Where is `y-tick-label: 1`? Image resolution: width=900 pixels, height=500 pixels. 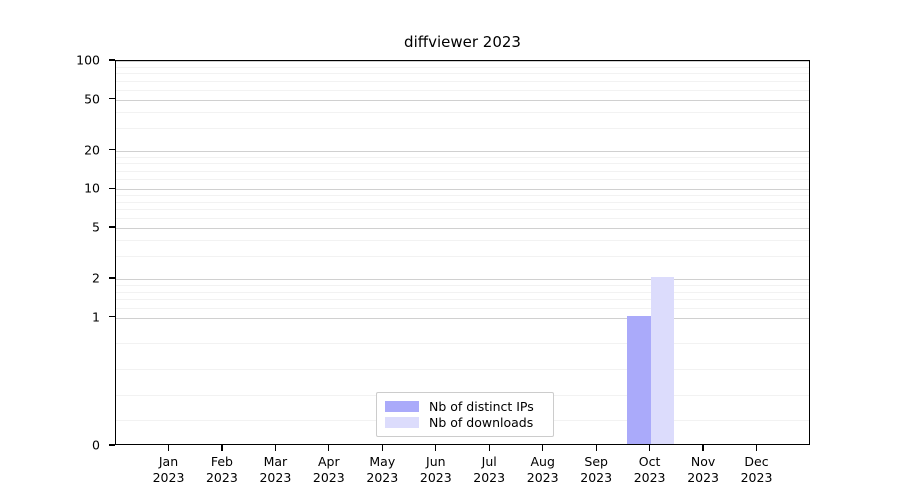 y-tick-label: 1 is located at coordinates (96, 317).